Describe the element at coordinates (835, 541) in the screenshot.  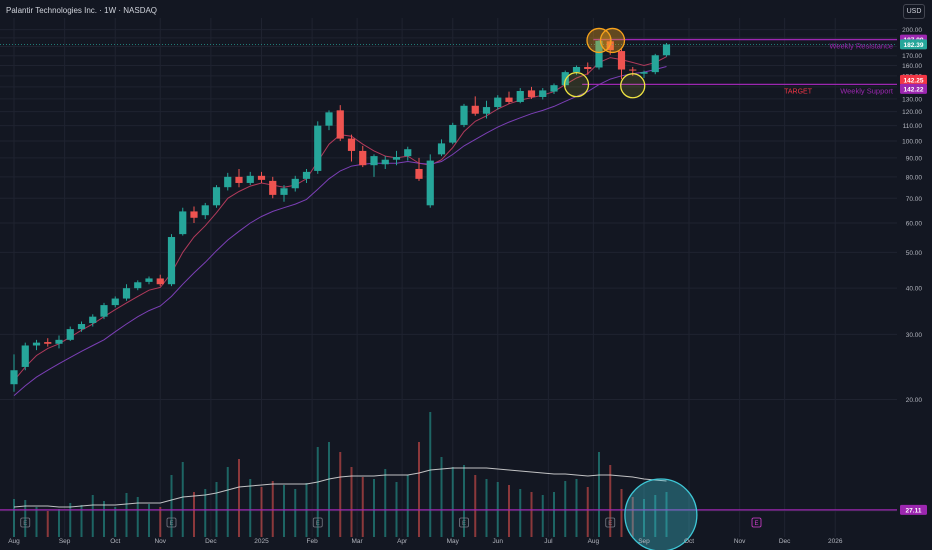
I see `time-tick-label: 2026` at that location.